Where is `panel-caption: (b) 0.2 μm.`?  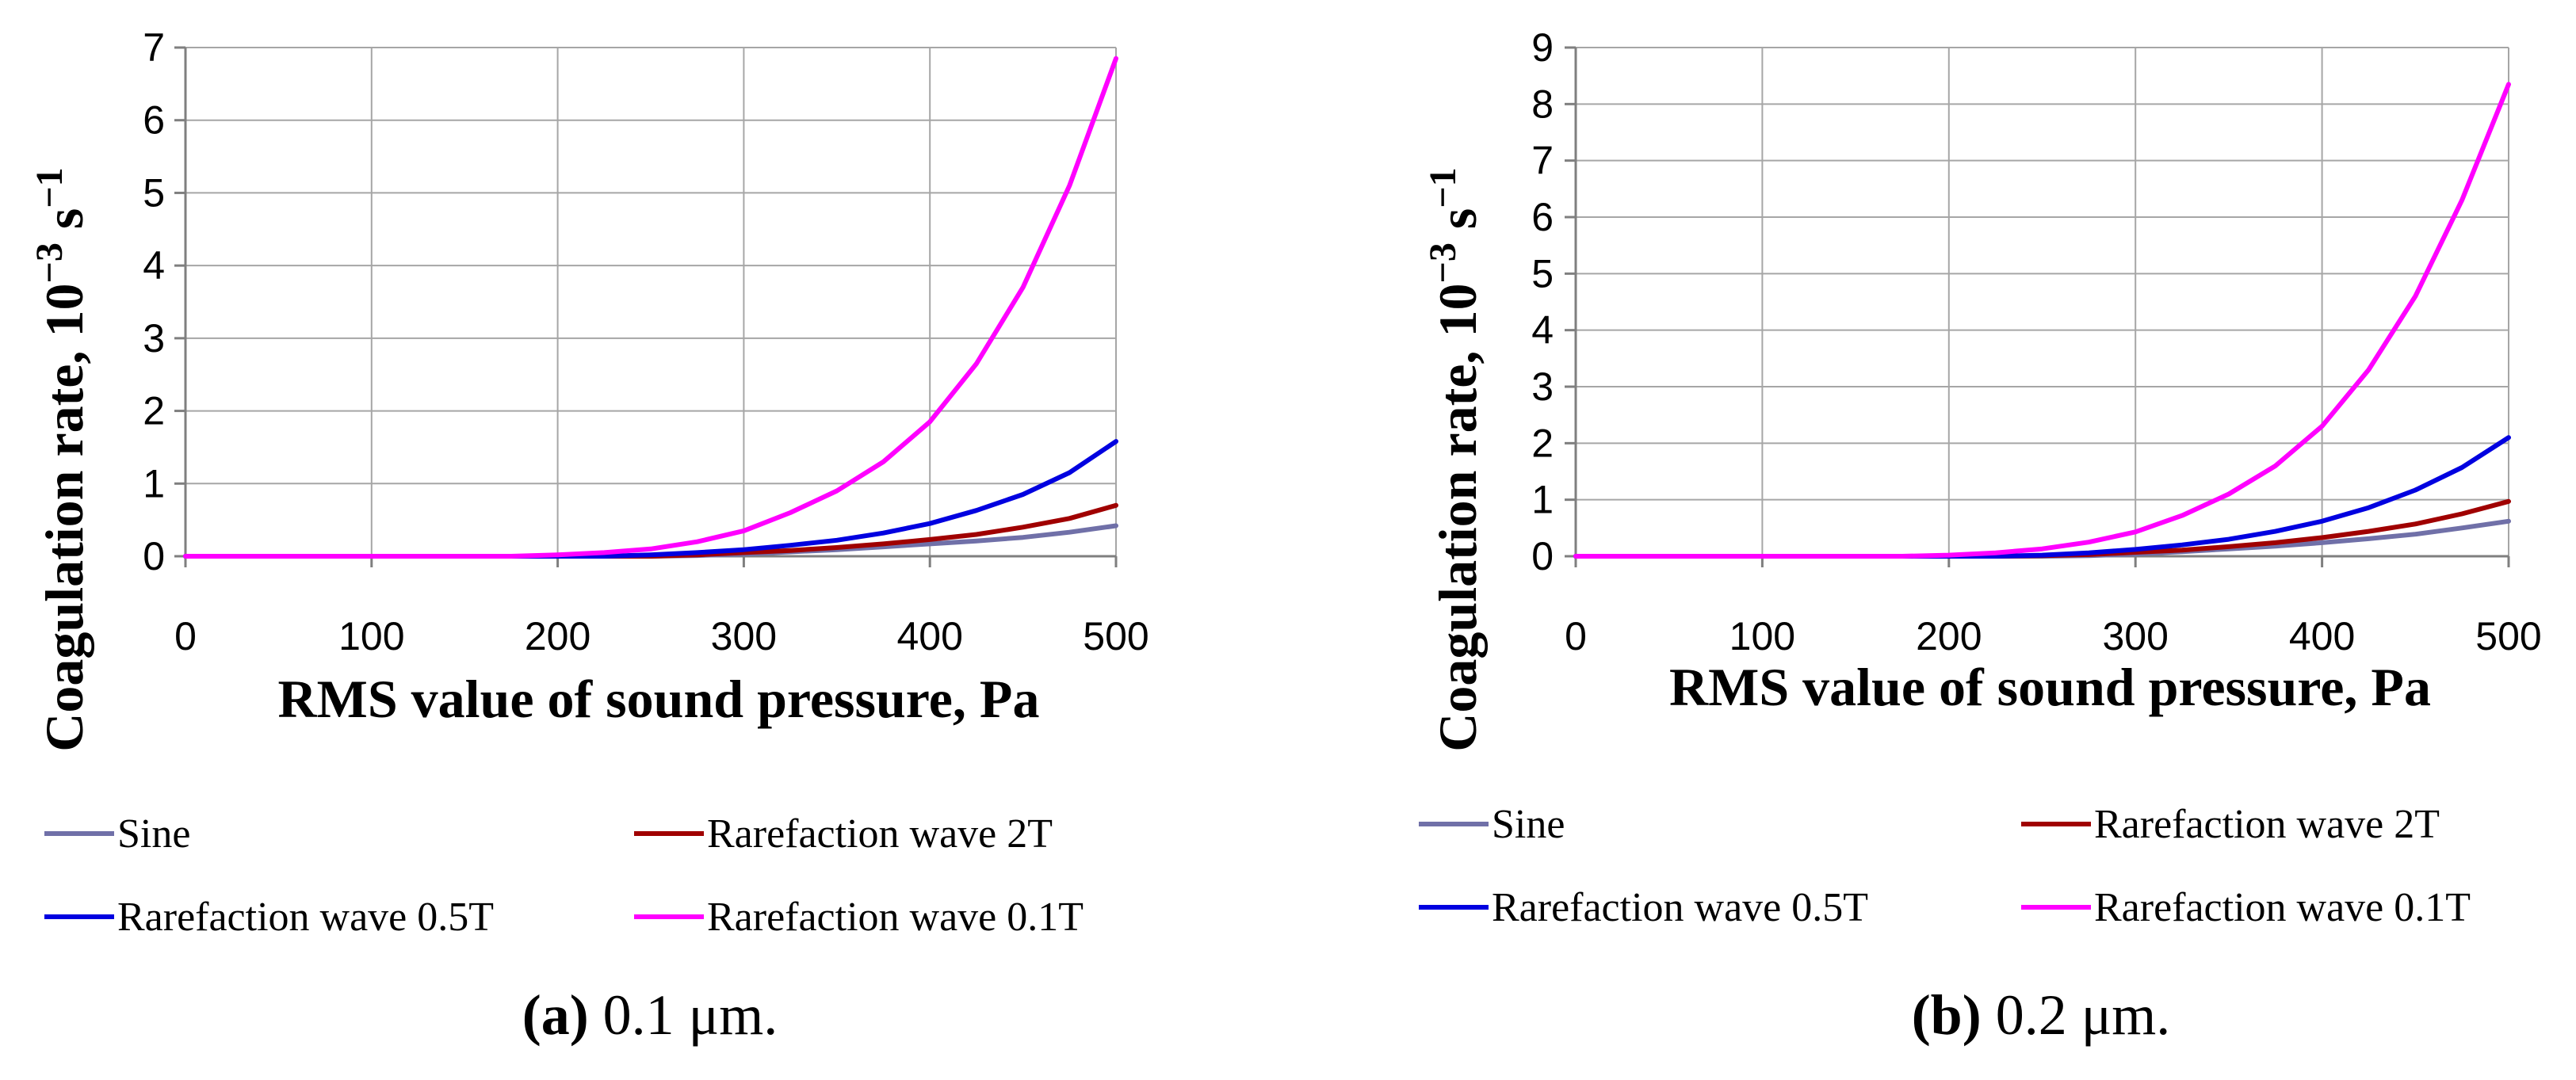 panel-caption: (b) 0.2 μm. is located at coordinates (2042, 1015).